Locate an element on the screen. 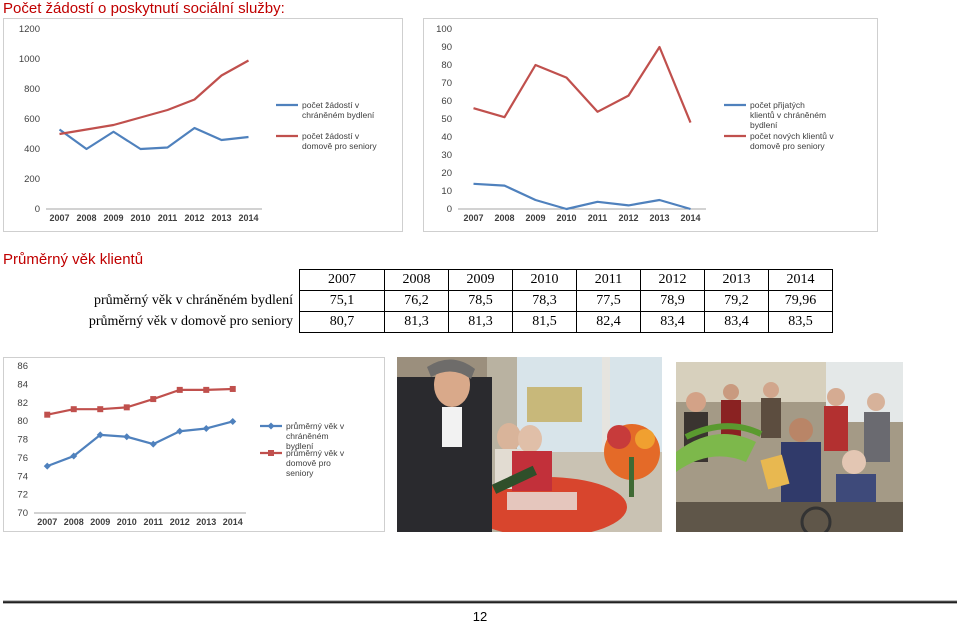  age-table-cell: 75,1 is located at coordinates (342, 301).